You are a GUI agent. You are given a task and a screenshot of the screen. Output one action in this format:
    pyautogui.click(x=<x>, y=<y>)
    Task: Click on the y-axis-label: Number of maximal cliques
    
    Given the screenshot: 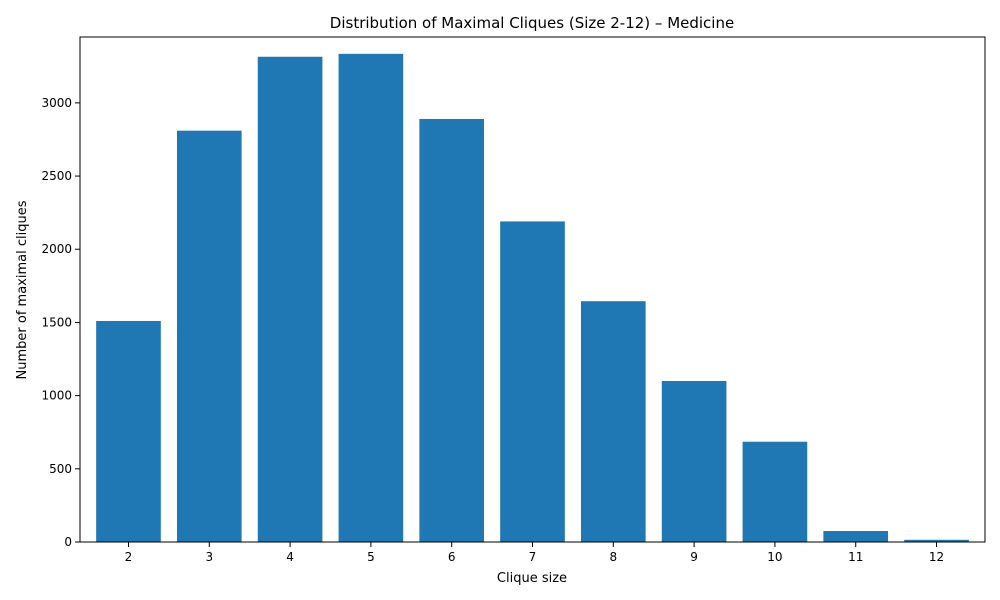 What is the action you would take?
    pyautogui.click(x=22, y=289)
    